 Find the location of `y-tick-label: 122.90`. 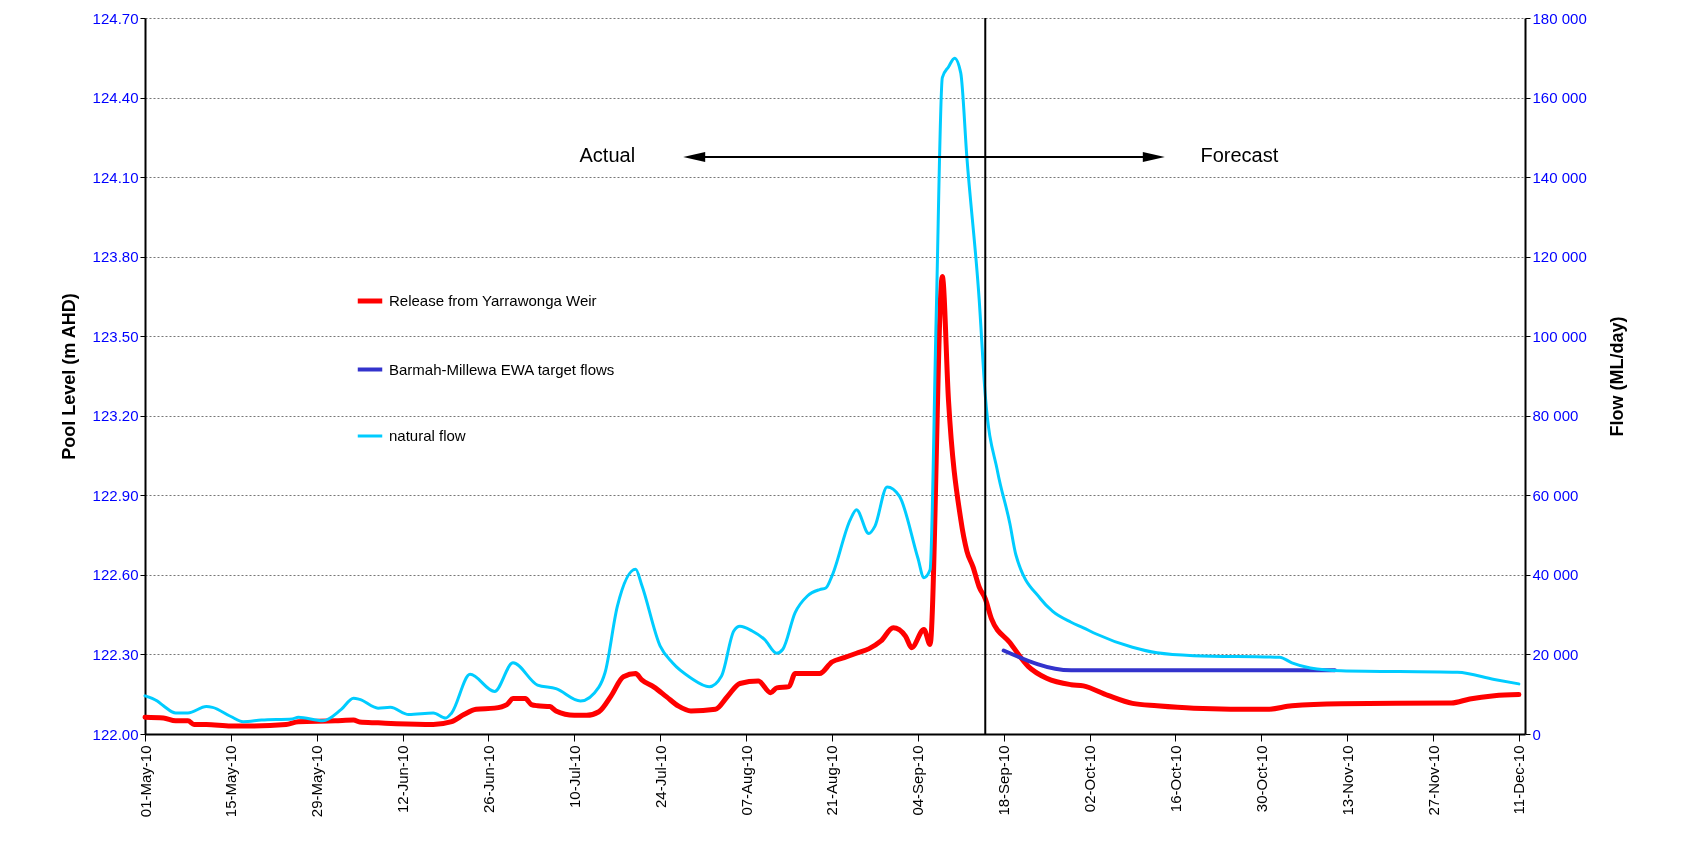

y-tick-label: 122.90 is located at coordinates (115, 495).